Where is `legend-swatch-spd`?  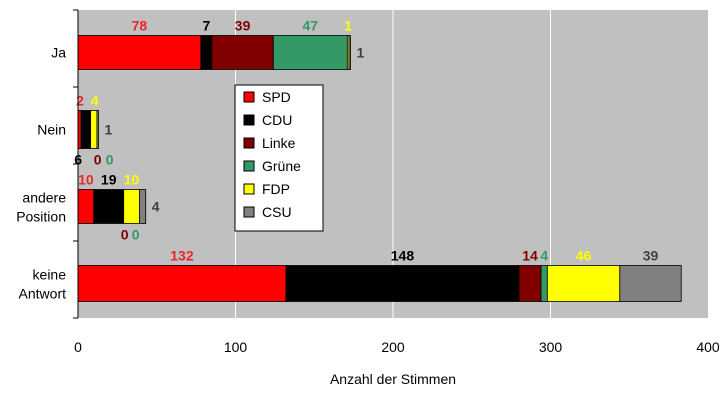
legend-swatch-spd is located at coordinates (249, 97).